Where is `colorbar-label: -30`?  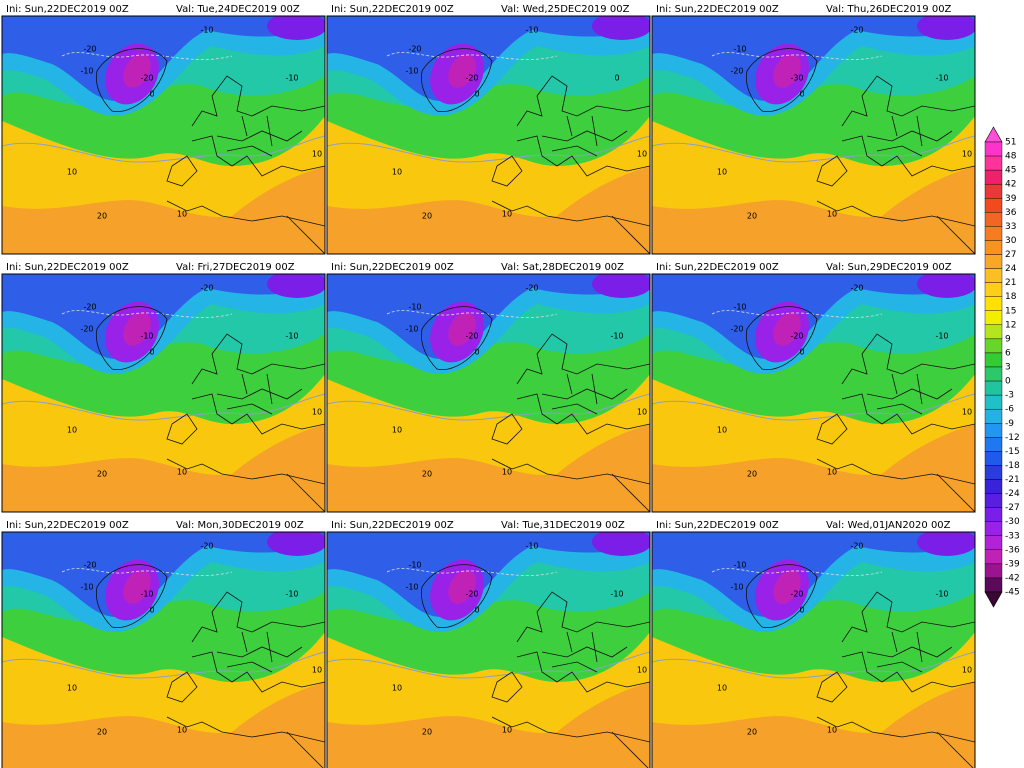 colorbar-label: -30 is located at coordinates (1012, 522).